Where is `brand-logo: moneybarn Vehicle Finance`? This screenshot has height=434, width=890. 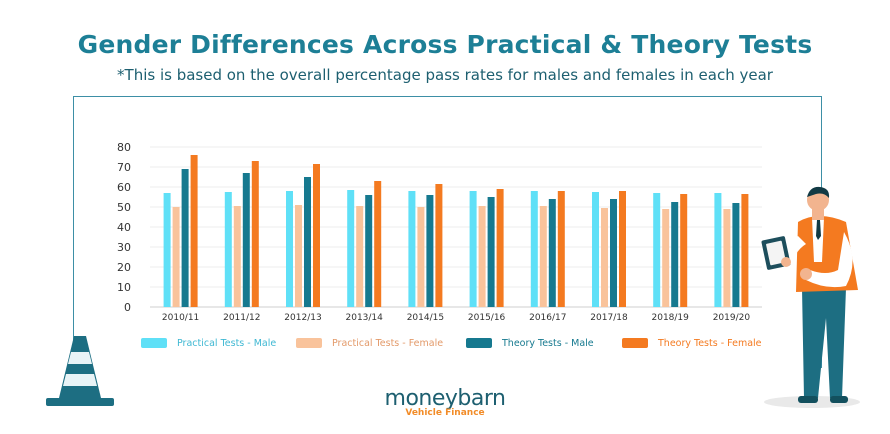
brand-logo: moneybarn Vehicle Finance is located at coordinates (445, 402).